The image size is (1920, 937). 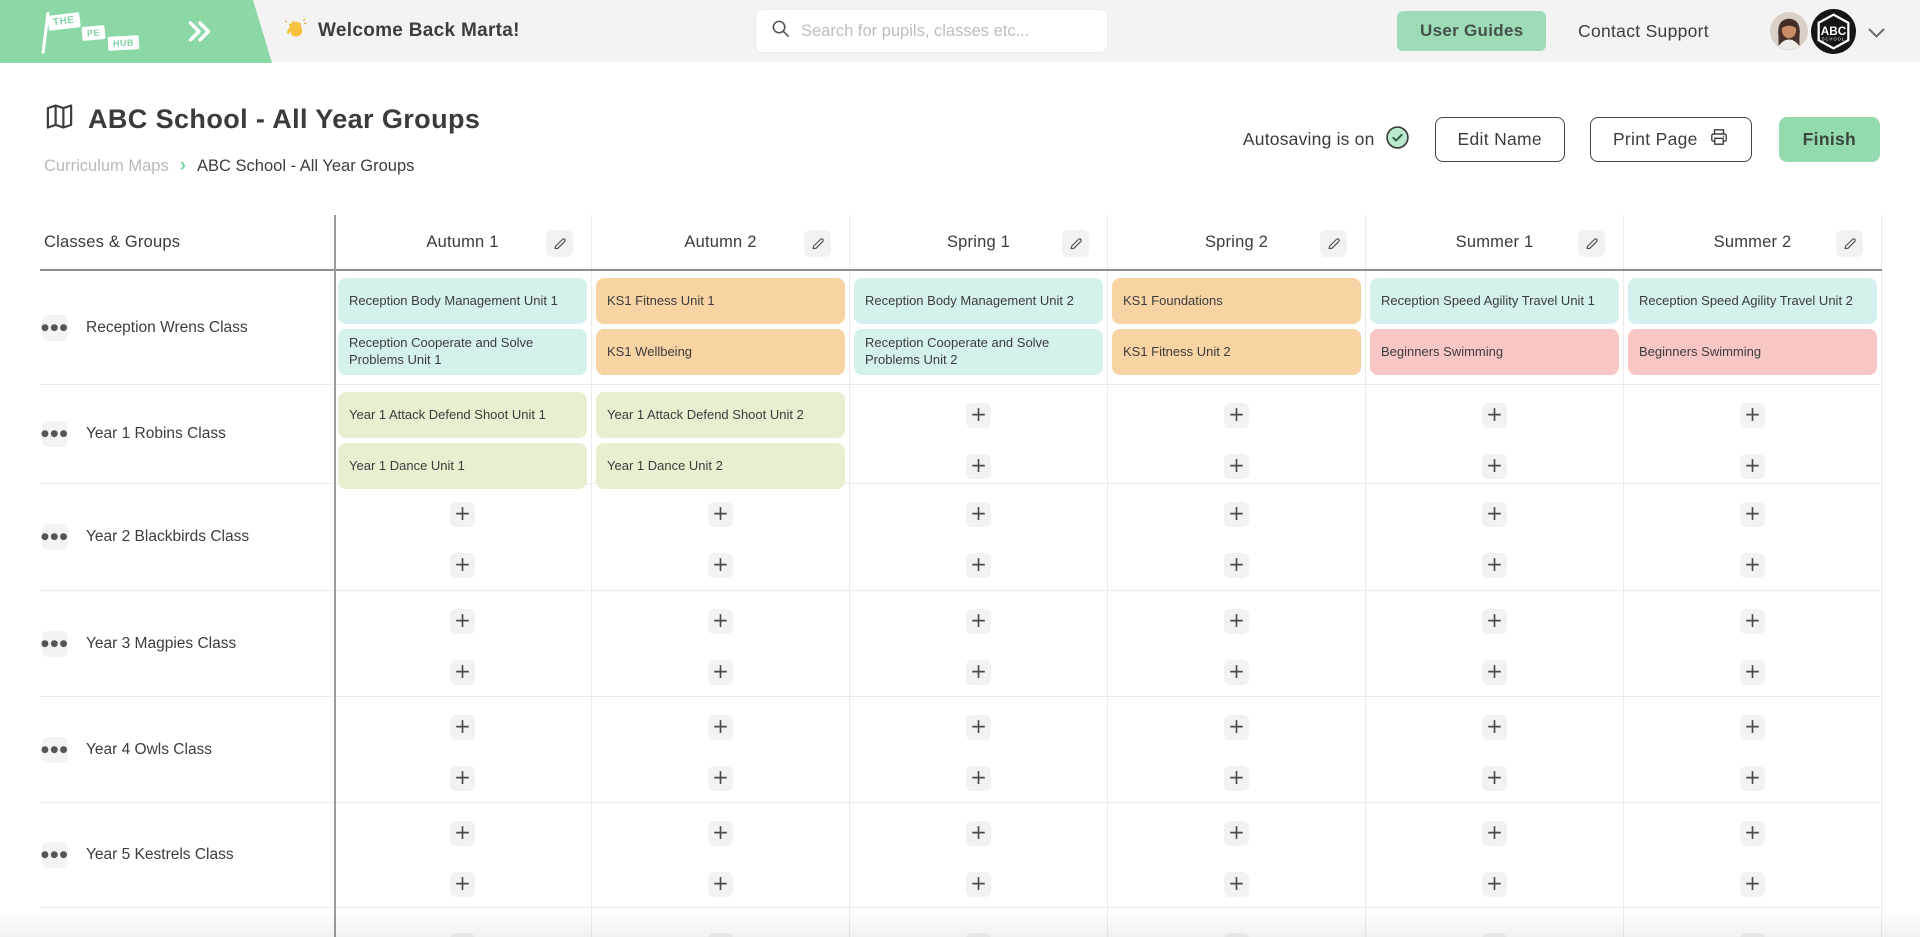 I want to click on account-chevron-down-icon, so click(x=1876, y=35).